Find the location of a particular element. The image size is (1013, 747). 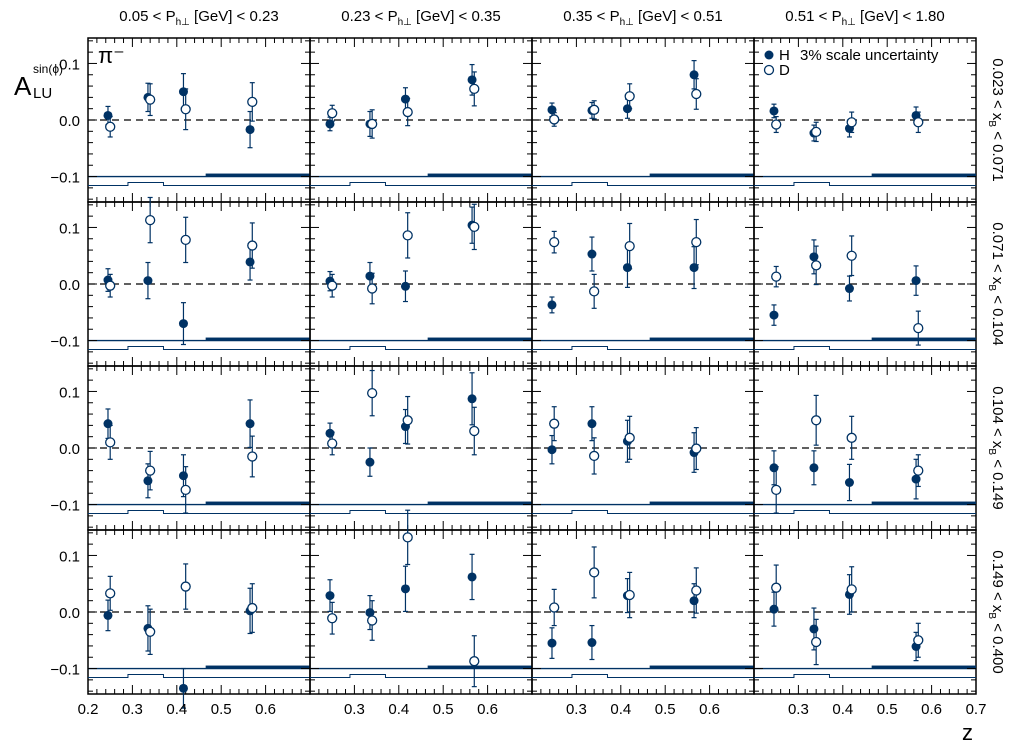

y-axis-title: A is located at coordinates (23, 86).